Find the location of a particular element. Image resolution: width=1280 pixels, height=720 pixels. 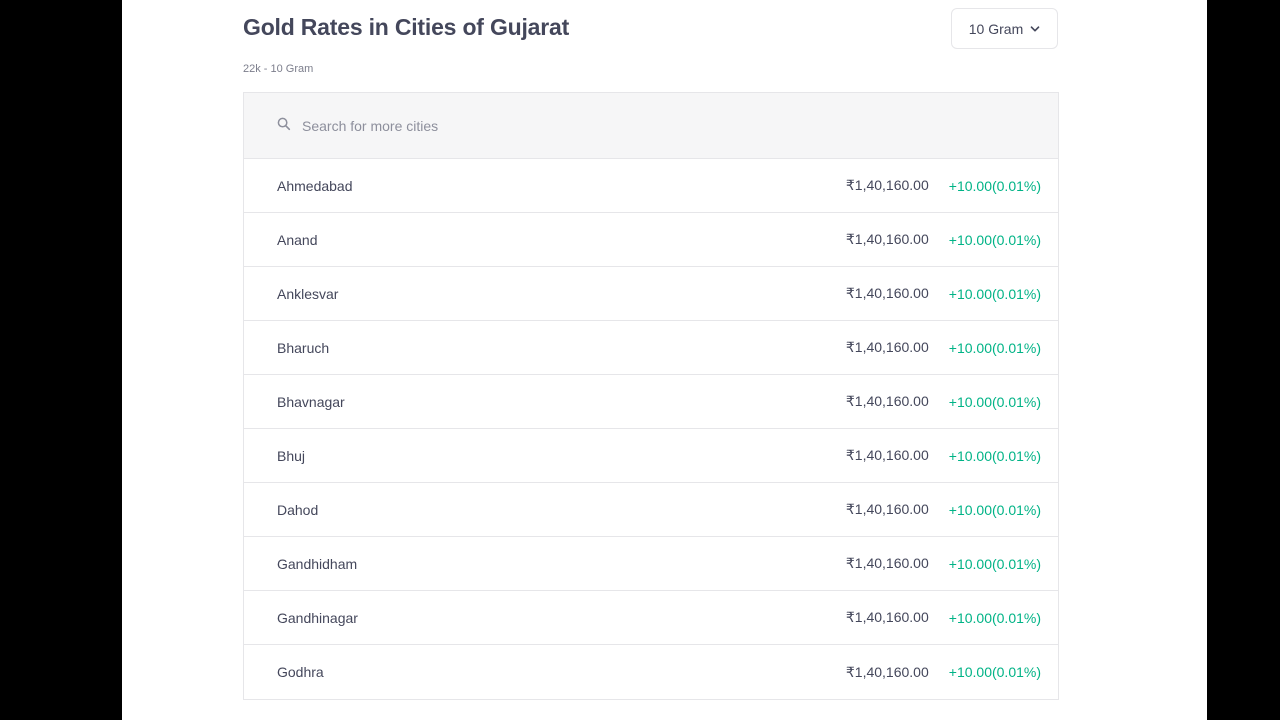

unit-dropdown: 10 Gram is located at coordinates (1004, 28).